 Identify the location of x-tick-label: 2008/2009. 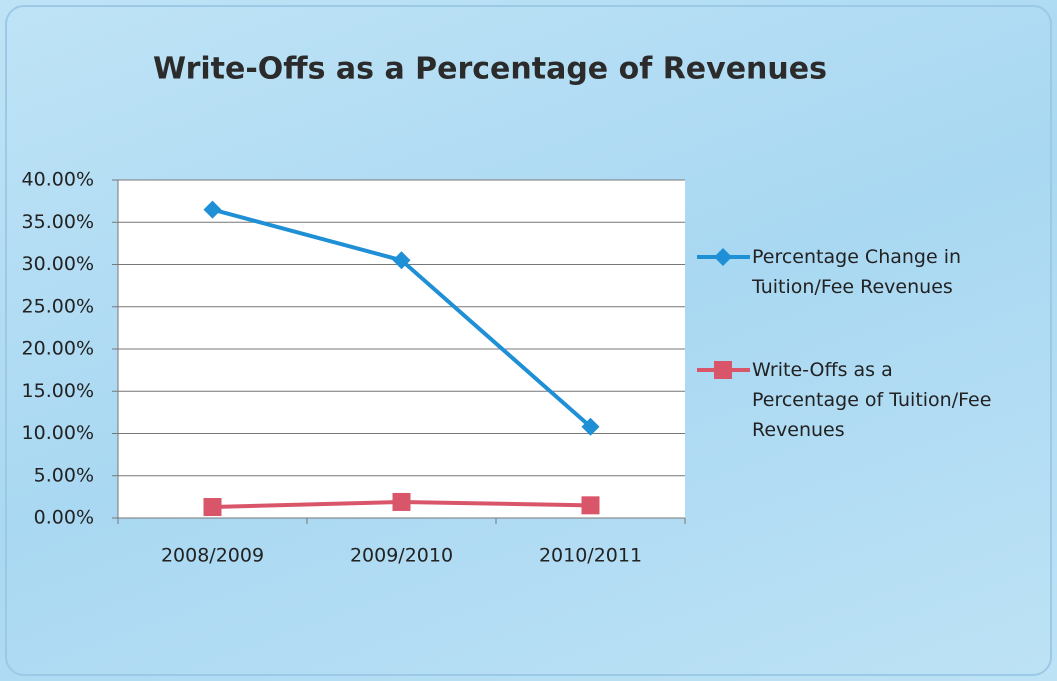
(212, 556).